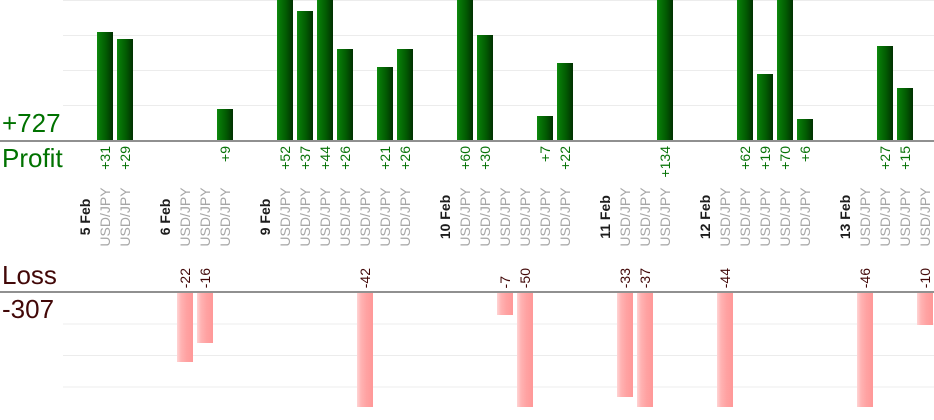  I want to click on profit-value-label: +22, so click(565, 158).